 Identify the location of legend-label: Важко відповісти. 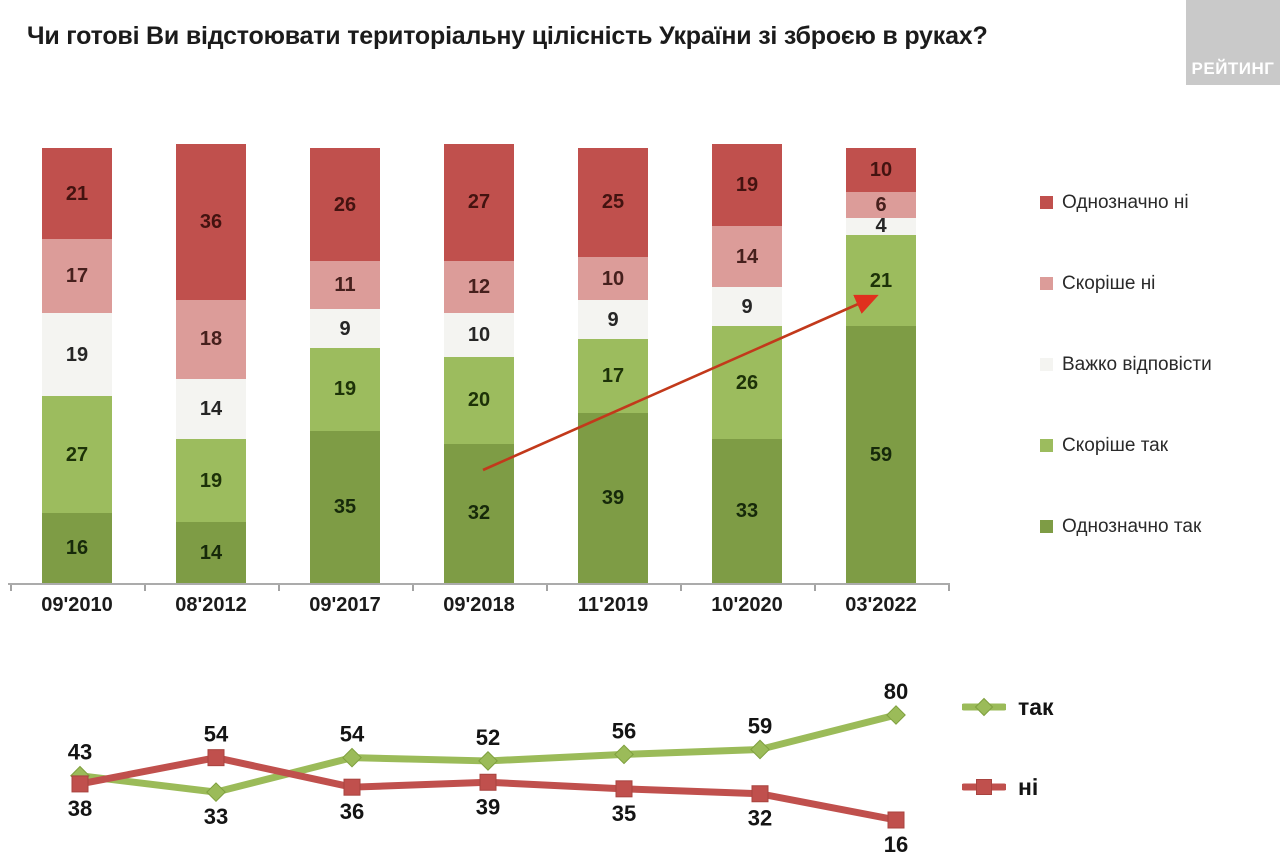
(1137, 364).